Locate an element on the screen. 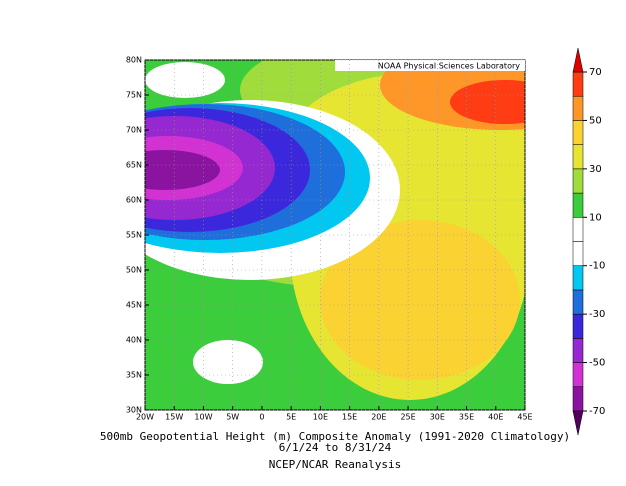 This screenshot has width=626, height=486. colorbar-label: 30 is located at coordinates (595, 169).